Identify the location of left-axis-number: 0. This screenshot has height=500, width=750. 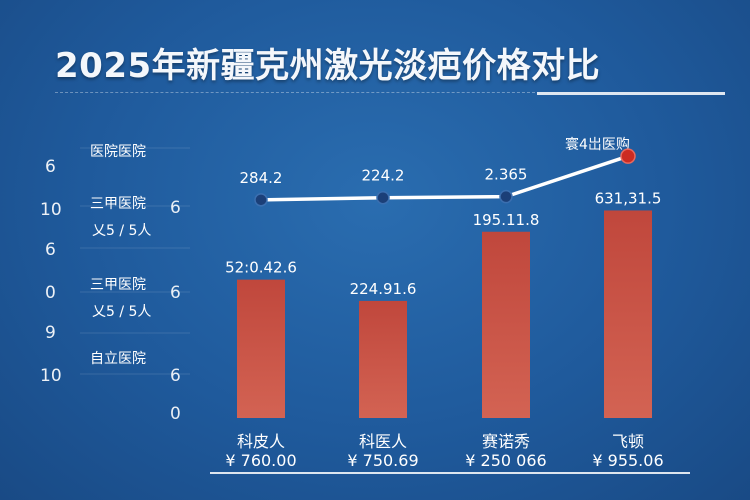
(50, 293).